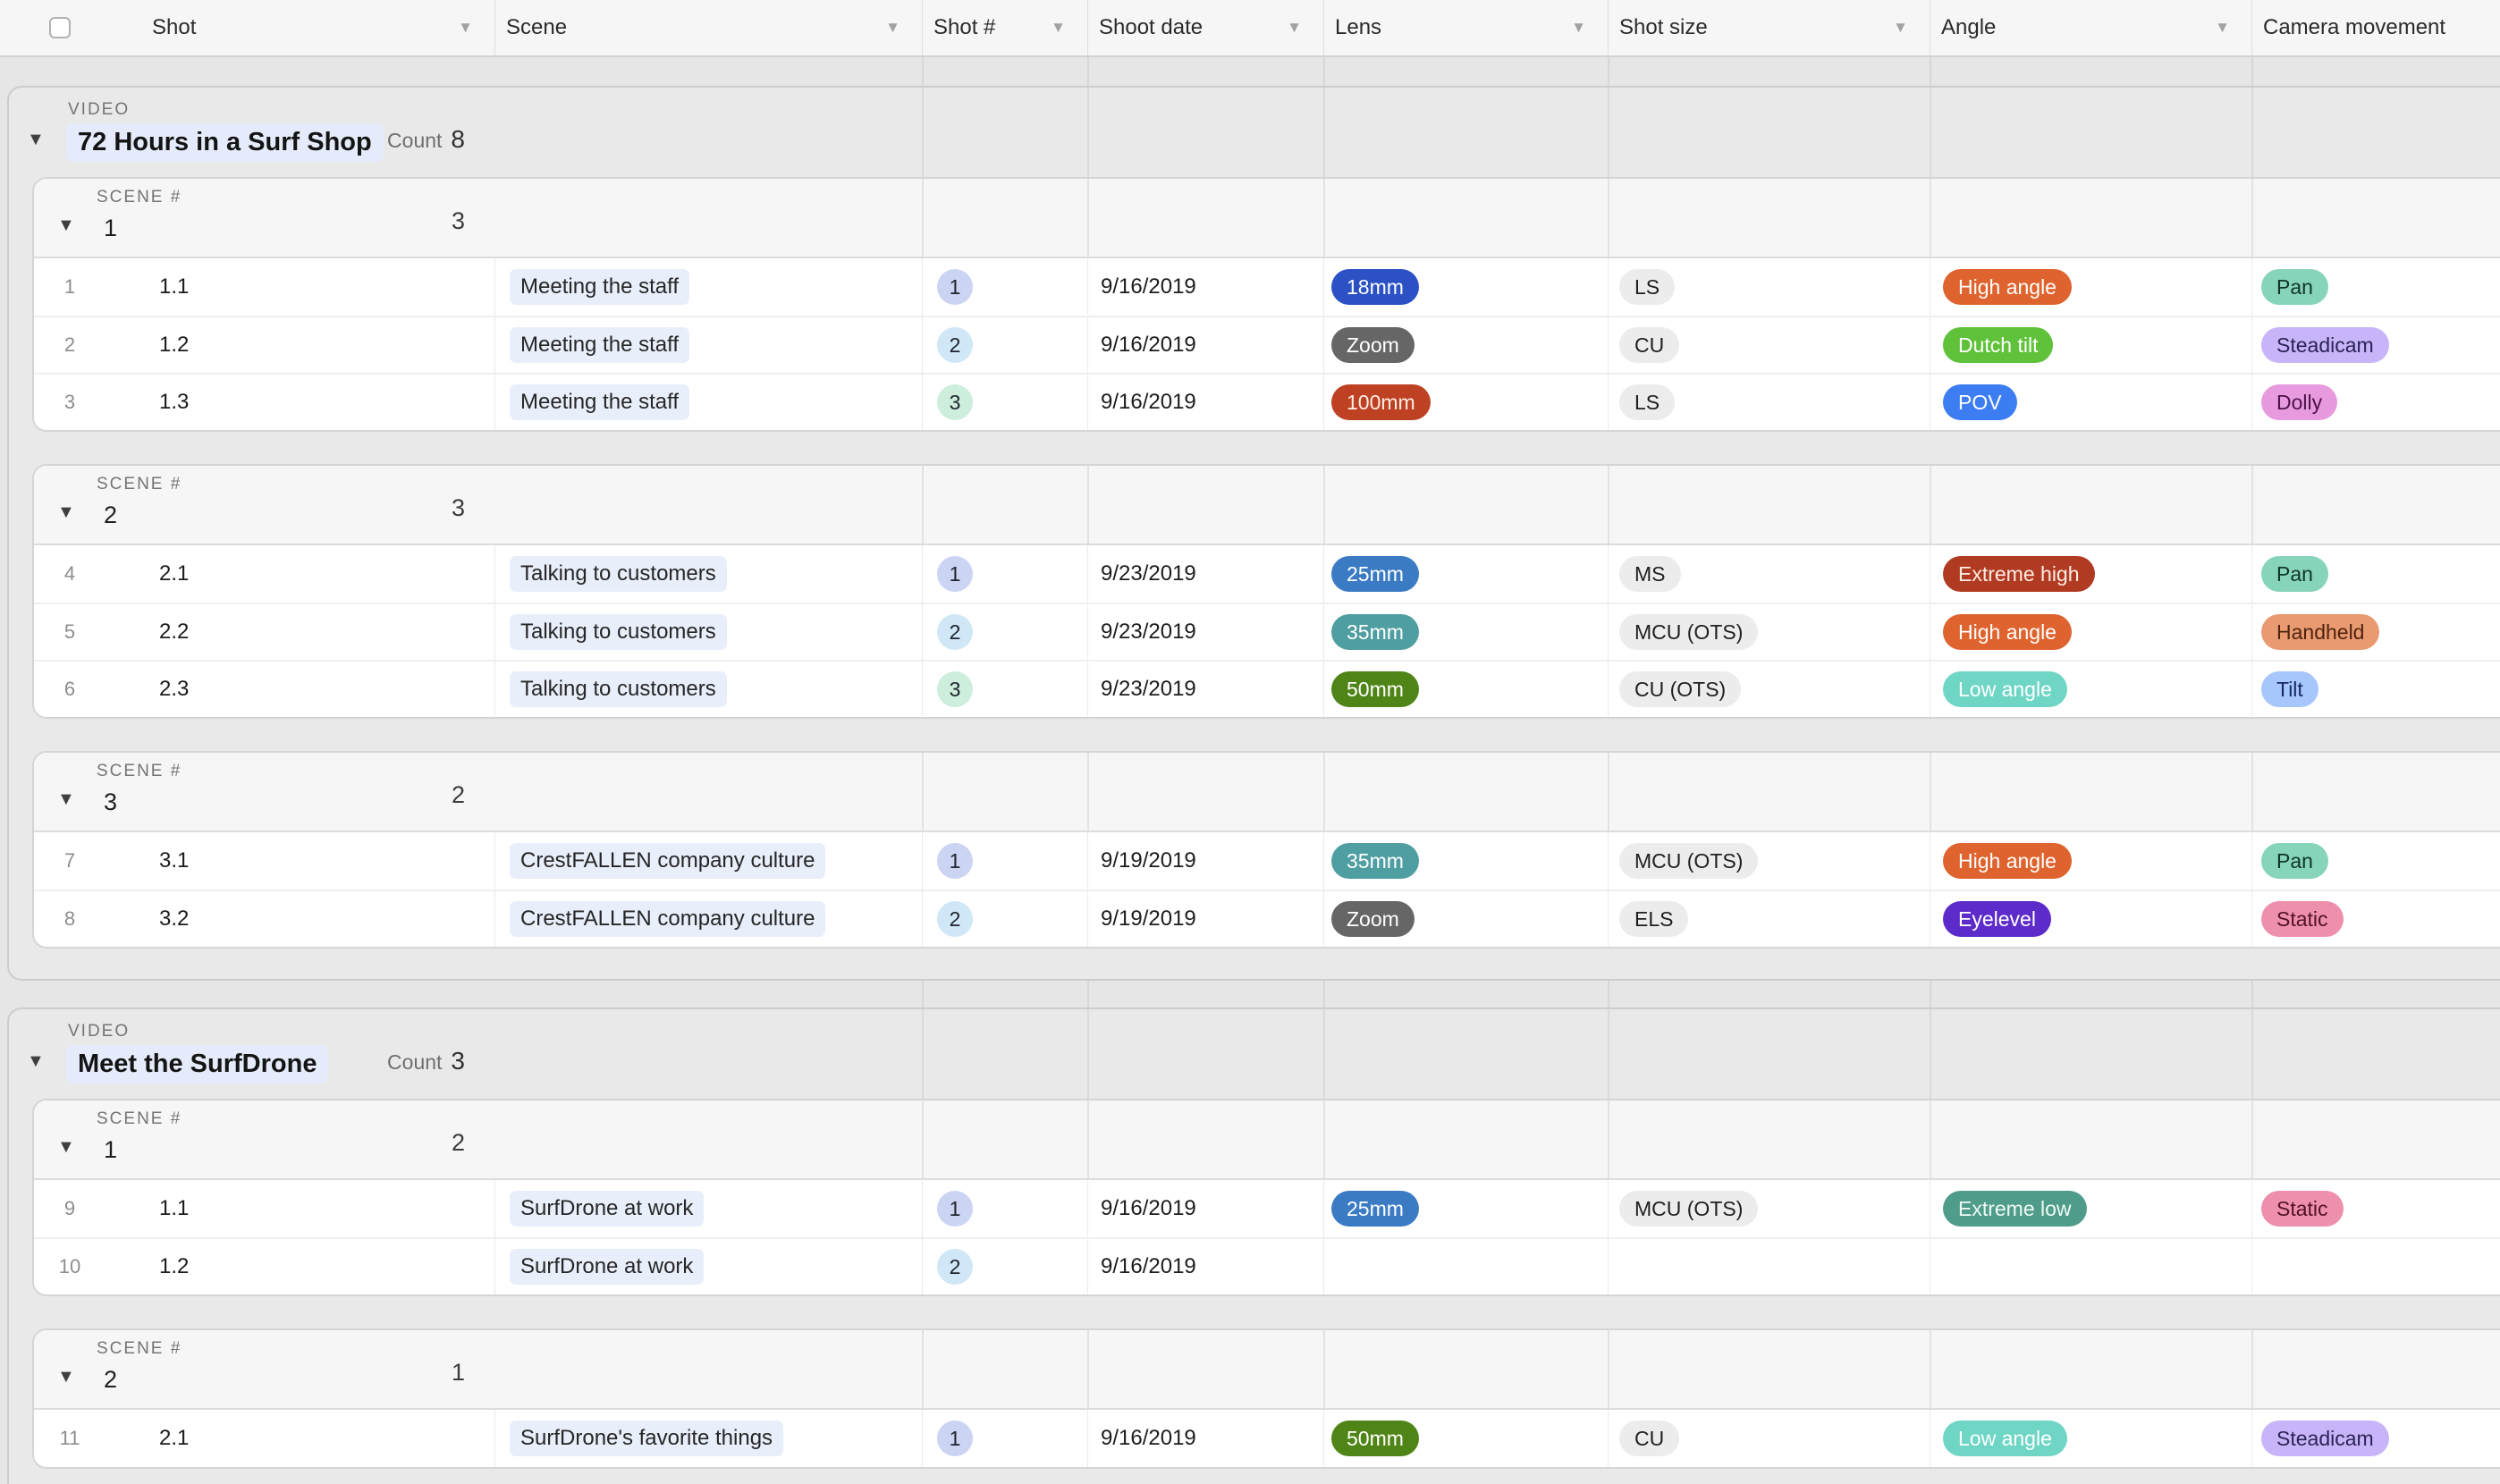 The image size is (2500, 1484). Describe the element at coordinates (708, 1266) in the screenshot. I see `cell-scene: SurfDrone at work` at that location.